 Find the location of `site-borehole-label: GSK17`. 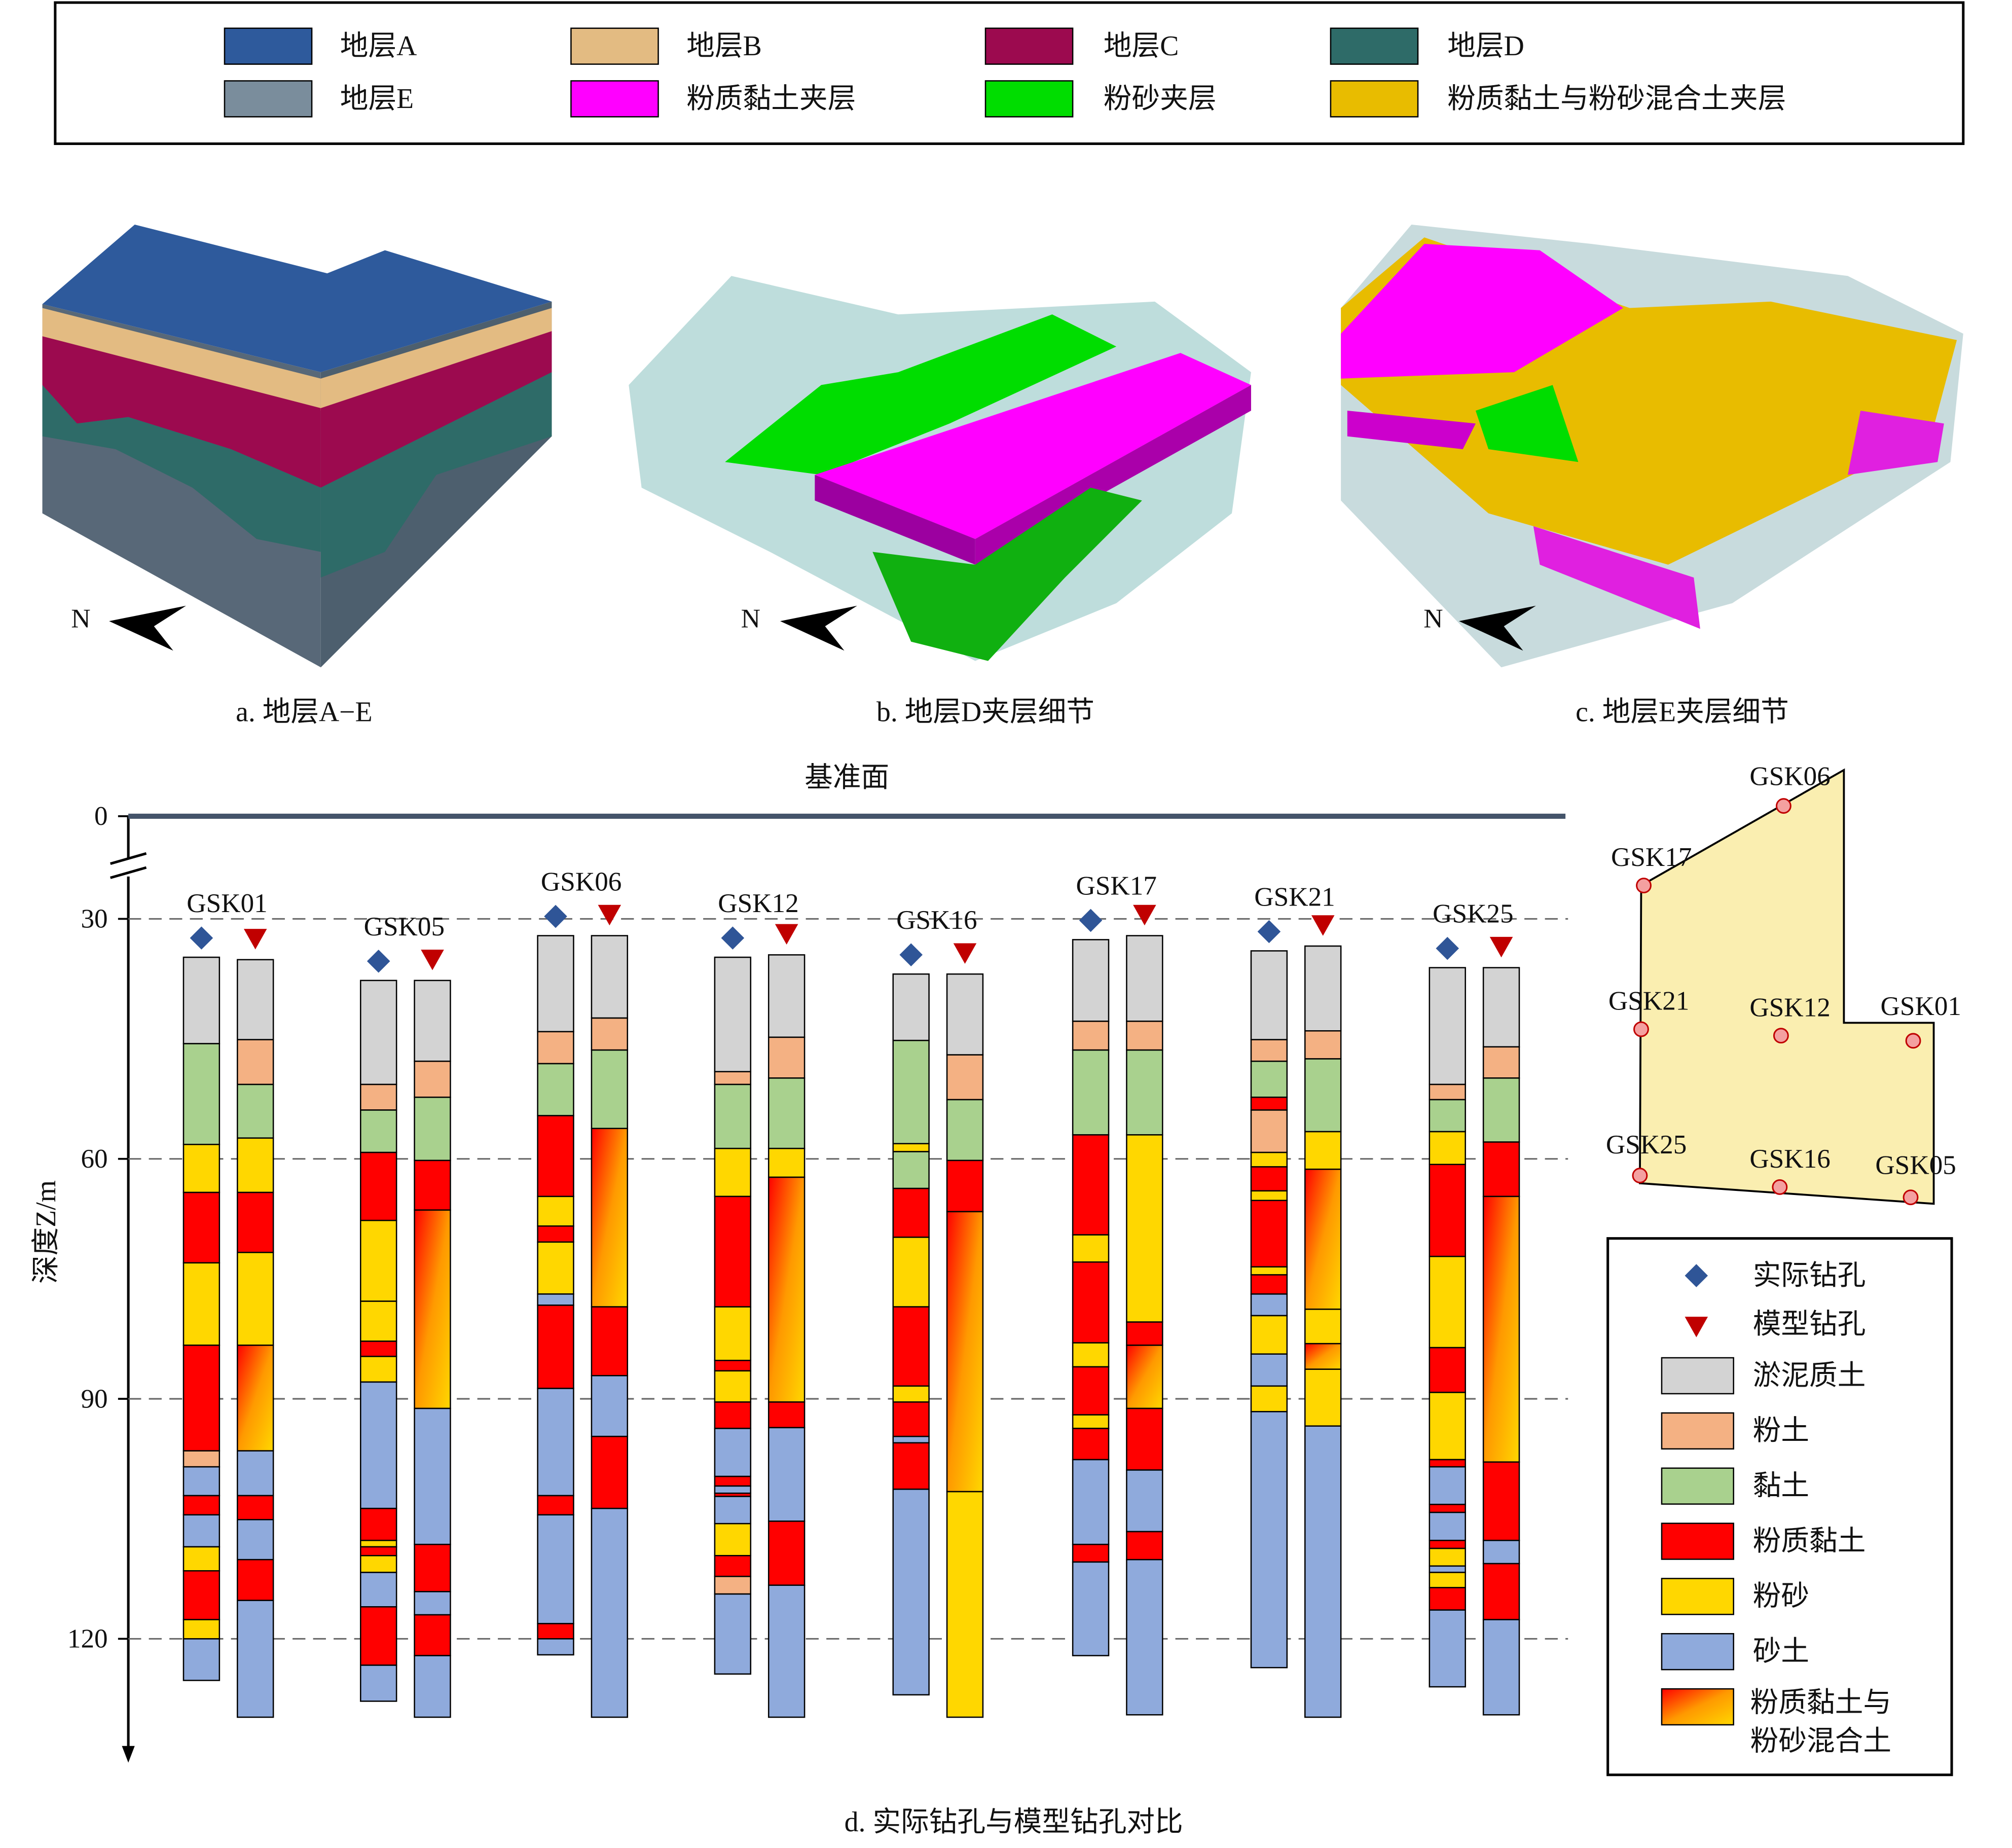

site-borehole-label: GSK17 is located at coordinates (1651, 857).